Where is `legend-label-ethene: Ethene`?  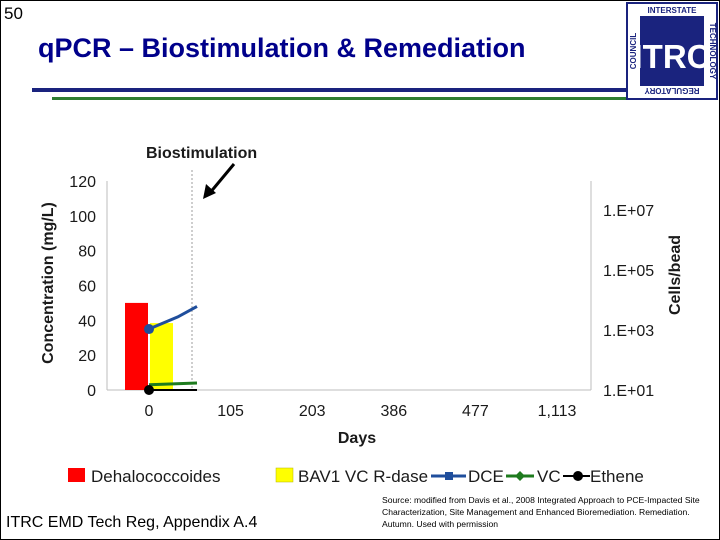
legend-label-ethene: Ethene is located at coordinates (617, 476).